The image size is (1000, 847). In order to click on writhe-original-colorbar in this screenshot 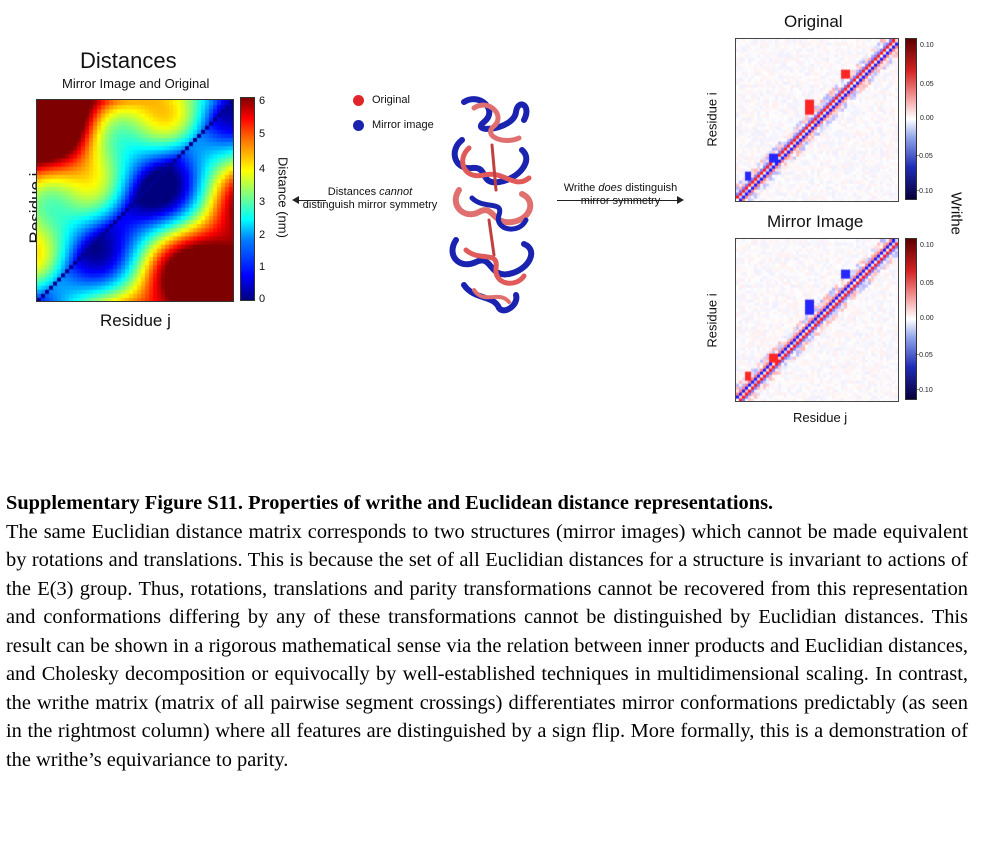, I will do `click(911, 119)`.